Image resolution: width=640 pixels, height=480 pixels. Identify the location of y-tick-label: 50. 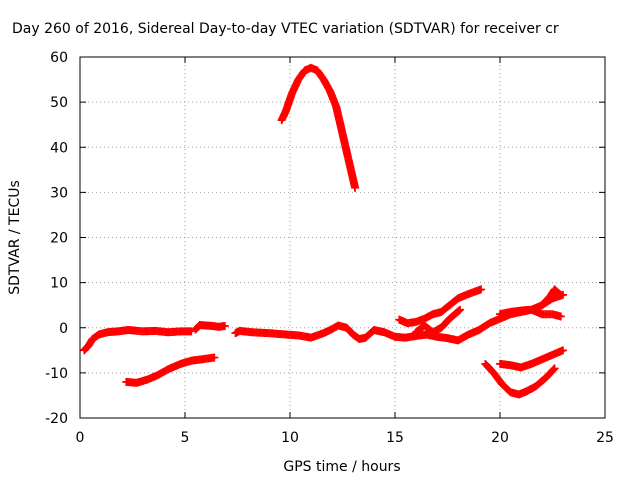
(59, 103).